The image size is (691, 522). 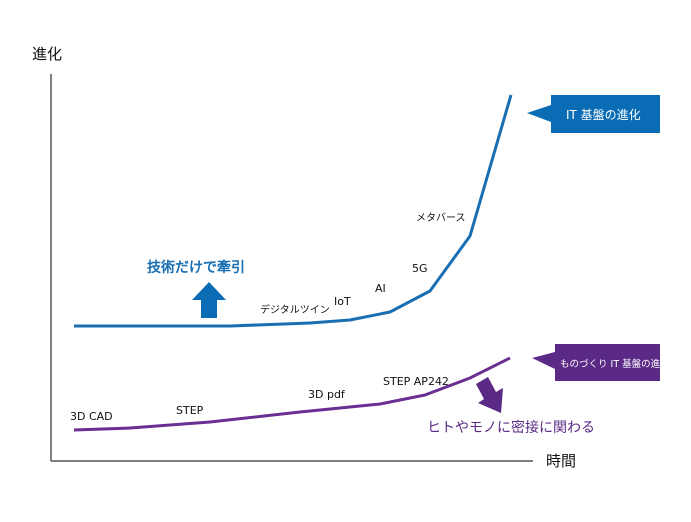 I want to click on it-callout: IT 基盤の進化, so click(x=593, y=114).